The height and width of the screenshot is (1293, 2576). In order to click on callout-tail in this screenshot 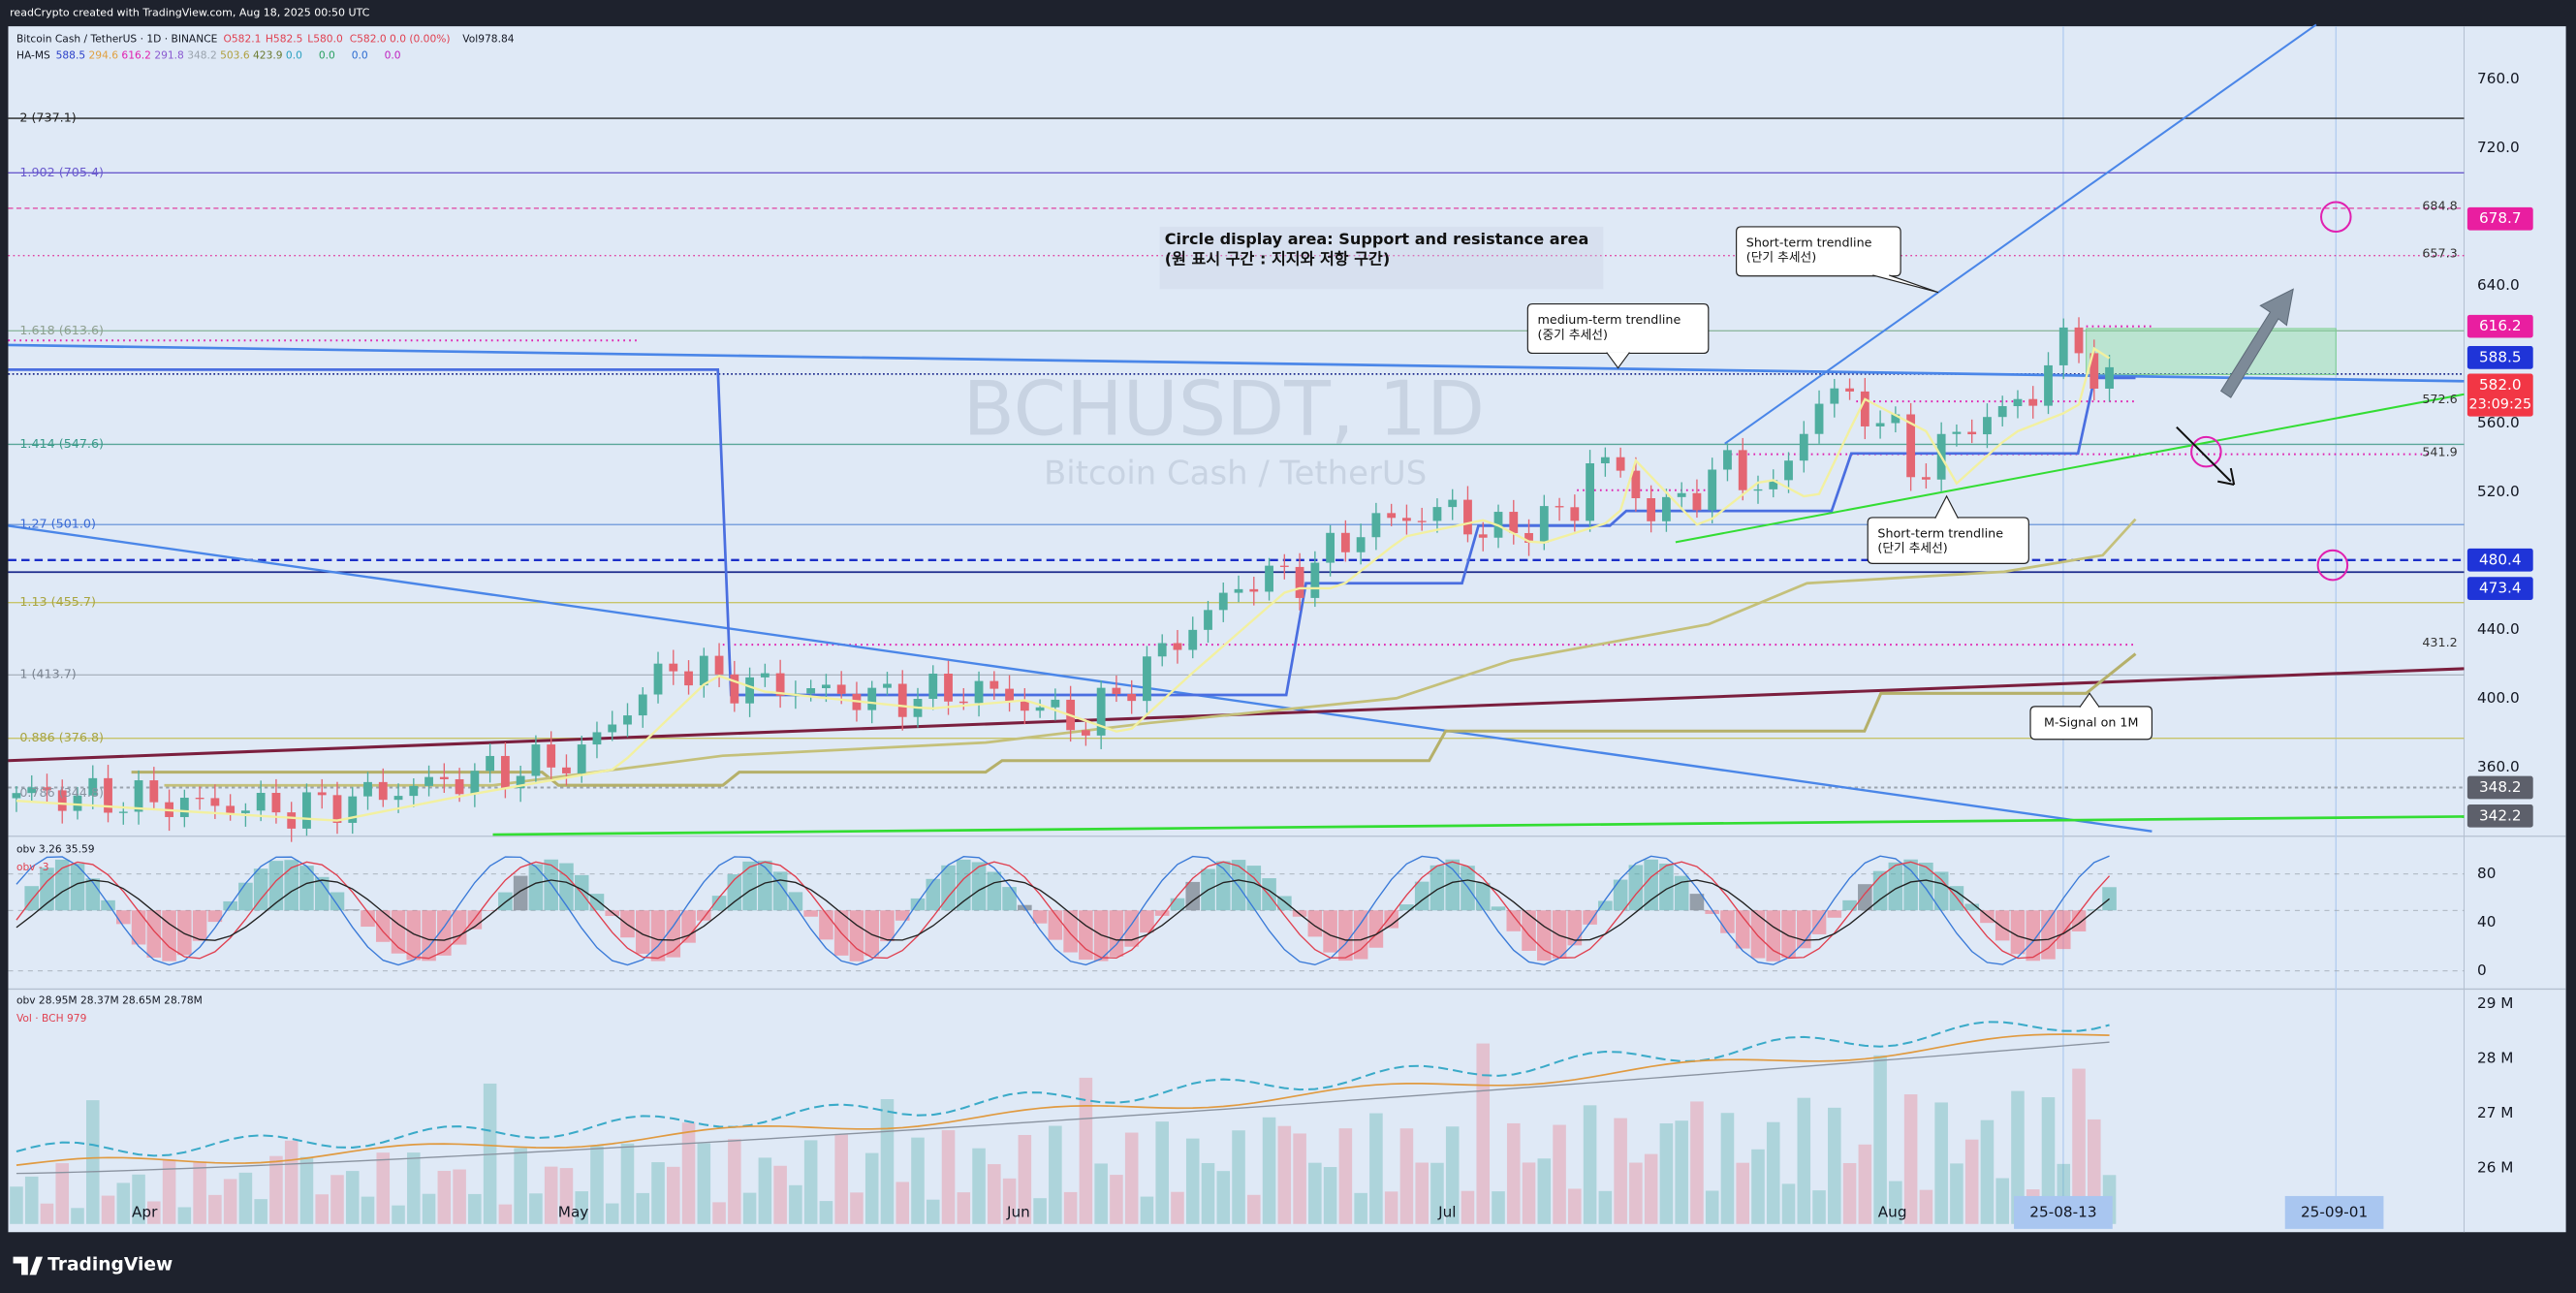, I will do `click(1618, 360)`.